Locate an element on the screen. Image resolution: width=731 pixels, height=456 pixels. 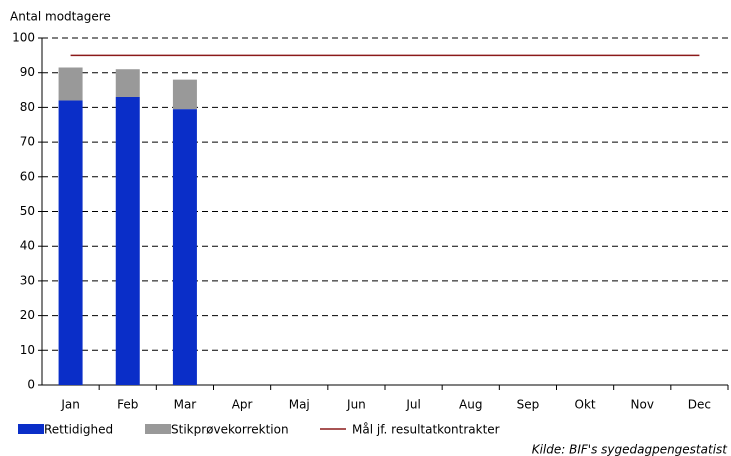
legend-label: Mål jf. resultatkontrakter is located at coordinates (426, 430).